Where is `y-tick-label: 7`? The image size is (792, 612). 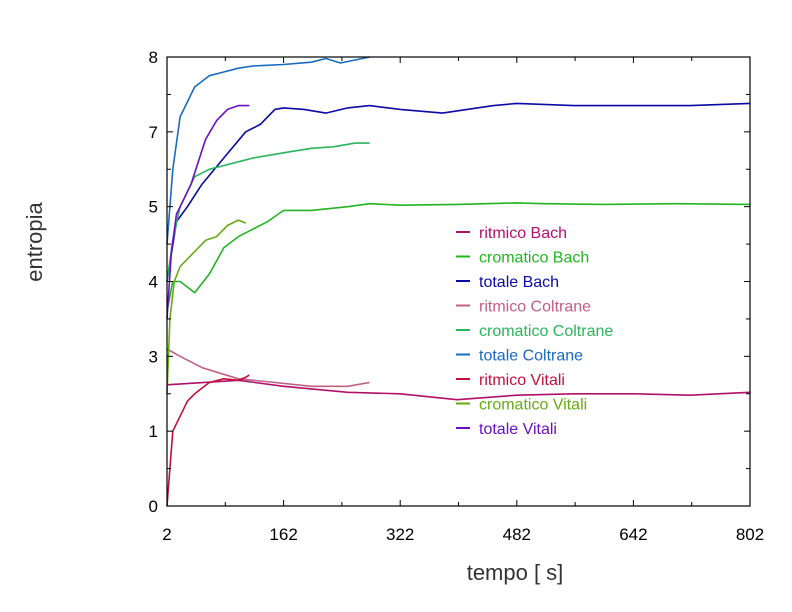 y-tick-label: 7 is located at coordinates (153, 132).